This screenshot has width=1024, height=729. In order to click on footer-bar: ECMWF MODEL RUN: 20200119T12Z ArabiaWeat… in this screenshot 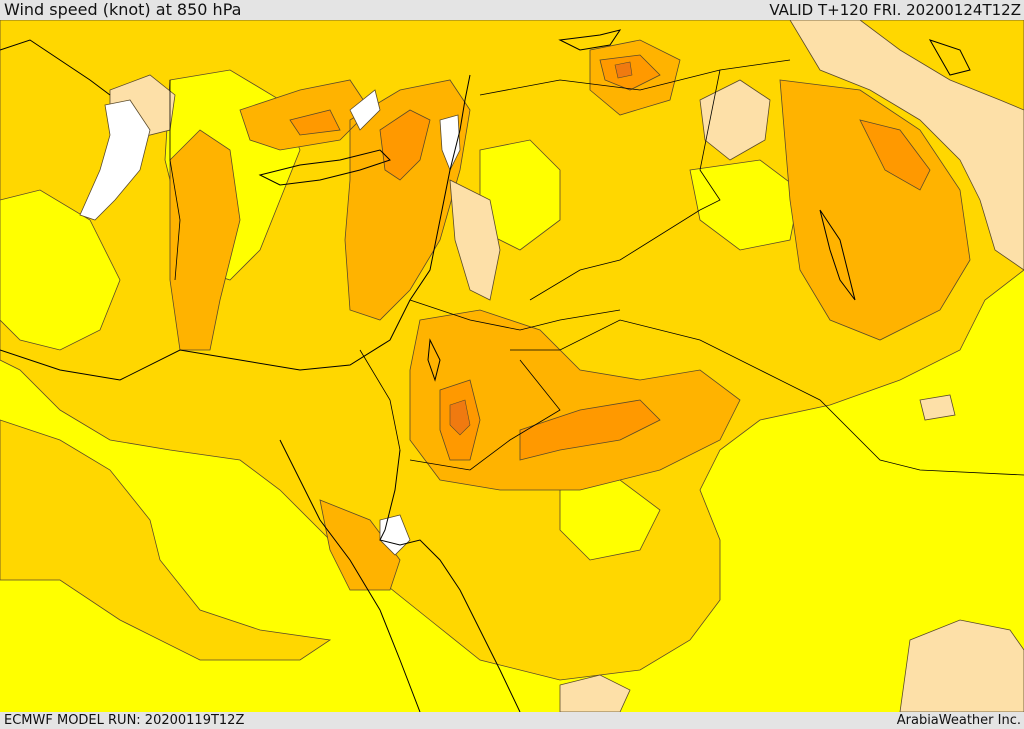, I will do `click(512, 720)`.